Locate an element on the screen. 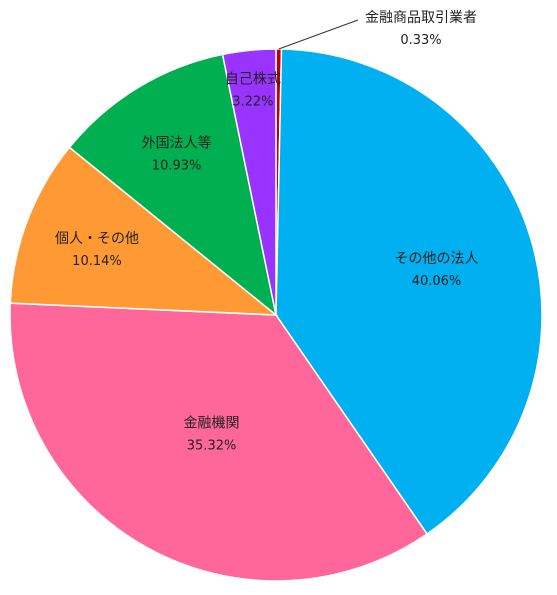 The image size is (557, 595). slice-label-value-4: 10.93% is located at coordinates (177, 165).